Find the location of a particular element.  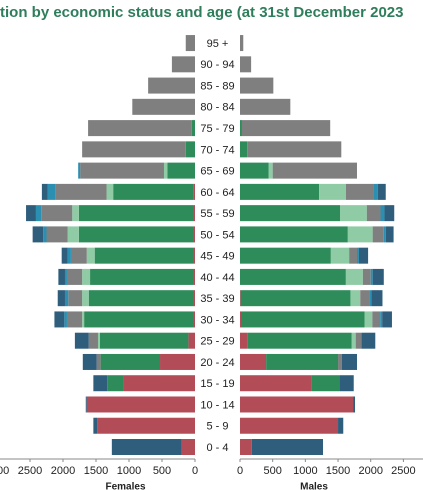

category-label: 5 - 9 is located at coordinates (217, 427).